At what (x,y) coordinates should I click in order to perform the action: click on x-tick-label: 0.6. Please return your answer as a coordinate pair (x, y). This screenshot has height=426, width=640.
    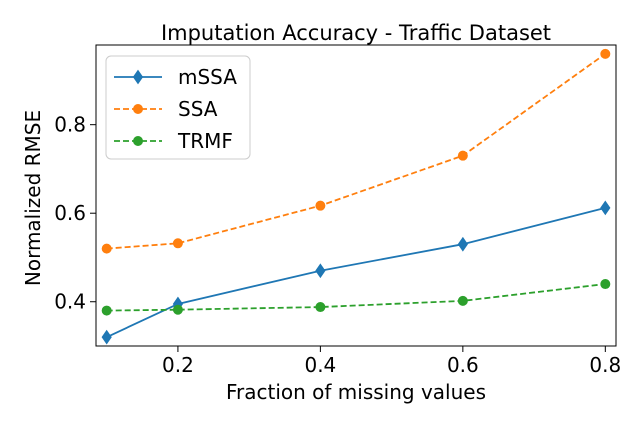
    Looking at the image, I should click on (463, 365).